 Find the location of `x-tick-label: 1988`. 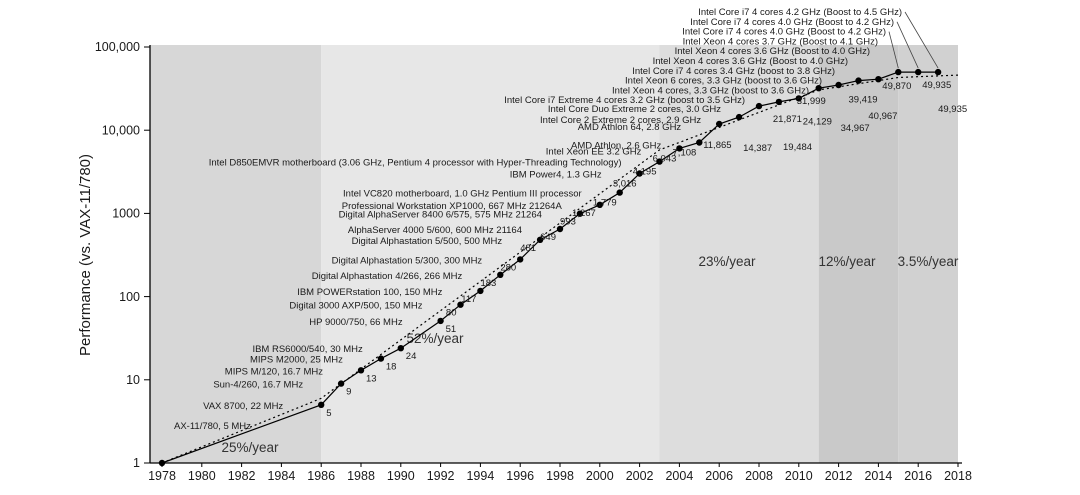

x-tick-label: 1988 is located at coordinates (361, 476).